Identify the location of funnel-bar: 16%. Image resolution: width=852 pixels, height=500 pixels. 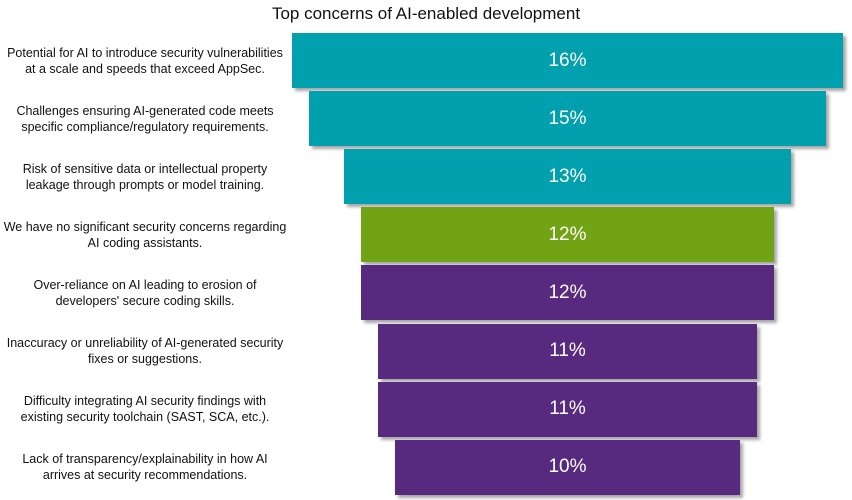
(567, 60).